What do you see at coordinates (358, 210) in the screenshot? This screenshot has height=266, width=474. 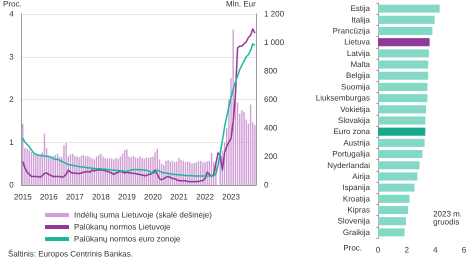 I see `y-tick-label: Kipras` at bounding box center [358, 210].